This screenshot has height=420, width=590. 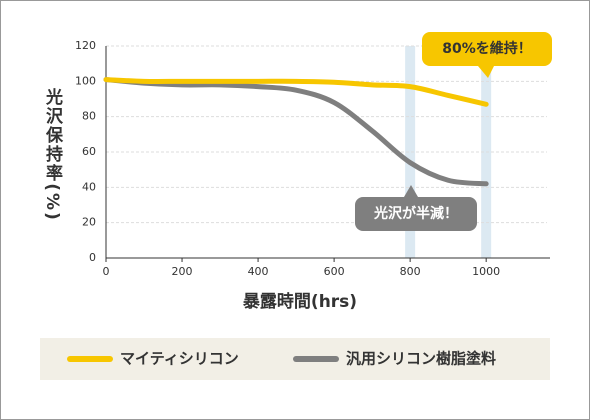 I want to click on callout-yellow, so click(x=487, y=49).